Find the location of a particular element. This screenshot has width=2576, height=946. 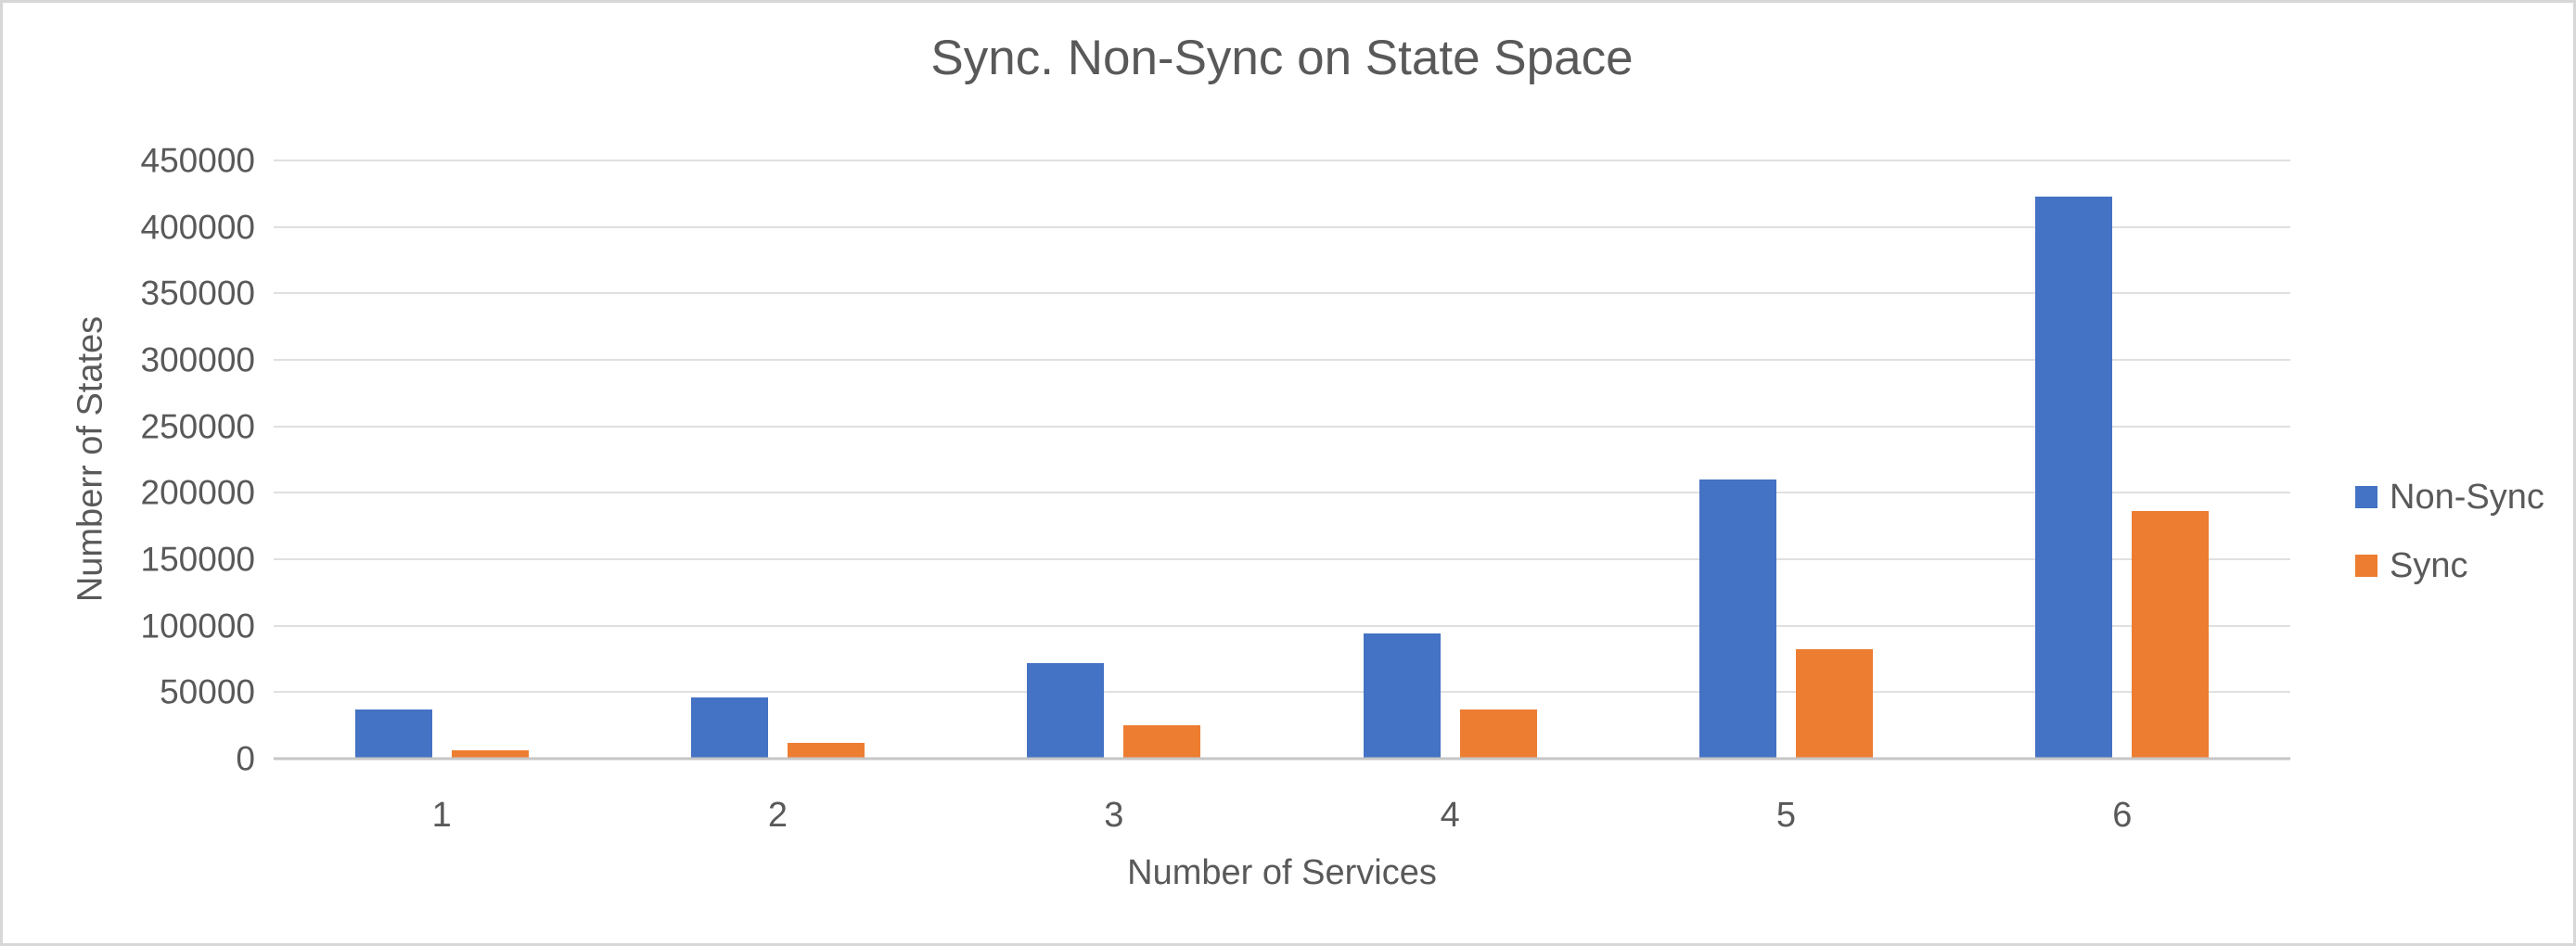

y-tick-label-50000: 50000 is located at coordinates (207, 691).